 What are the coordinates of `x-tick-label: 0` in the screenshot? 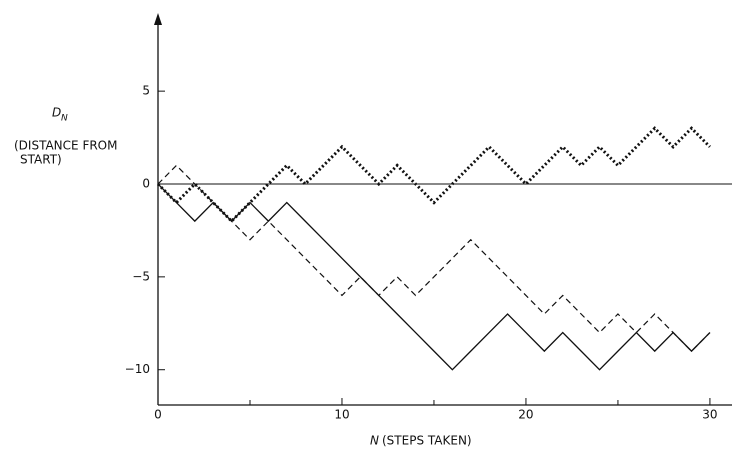 It's located at (158, 415).